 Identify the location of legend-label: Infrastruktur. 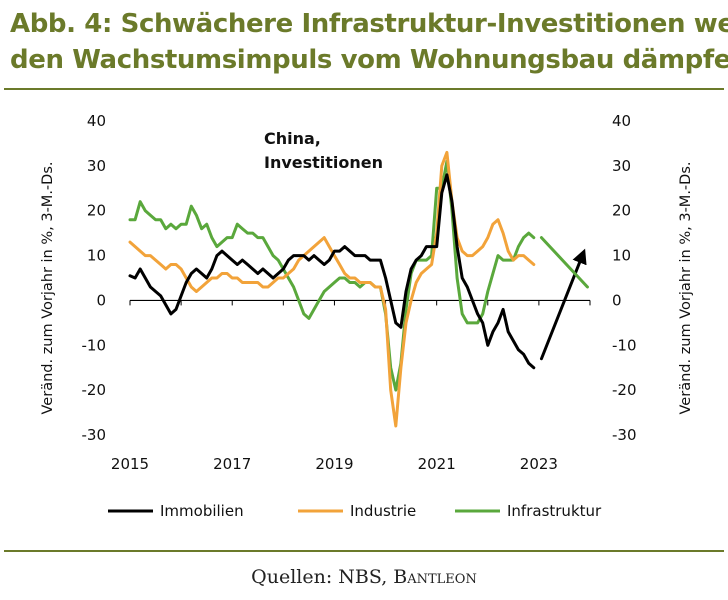
(554, 511).